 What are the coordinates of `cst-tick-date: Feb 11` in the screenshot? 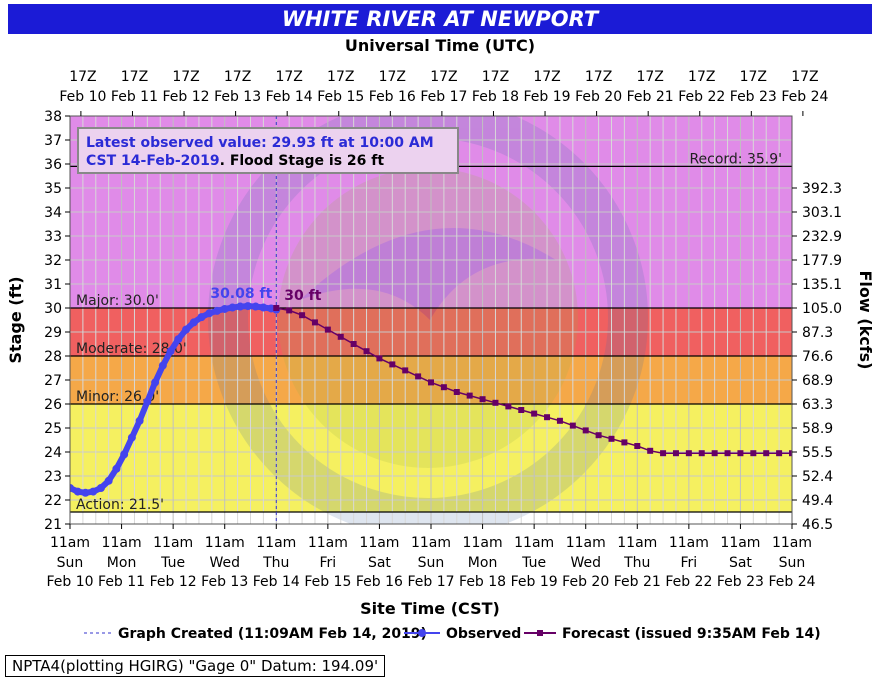 It's located at (121, 582).